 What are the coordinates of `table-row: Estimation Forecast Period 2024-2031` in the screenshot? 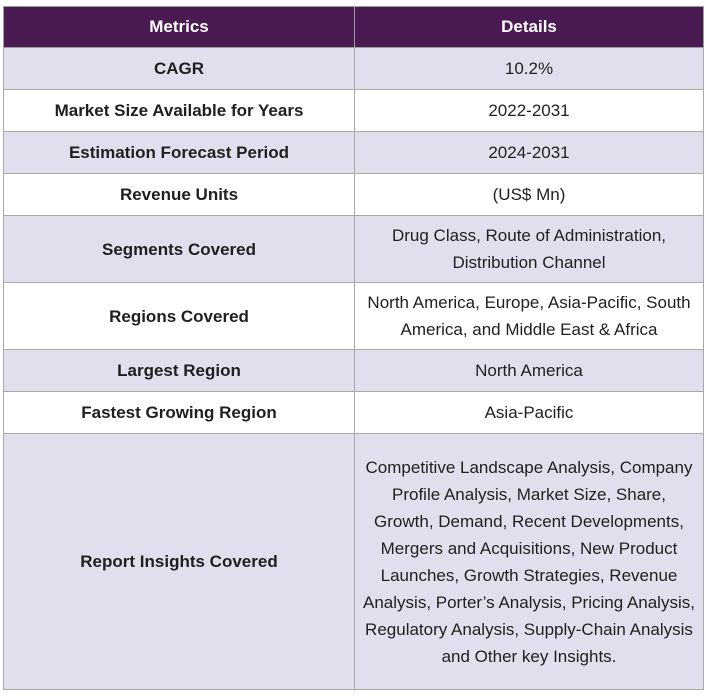 It's located at (353, 152).